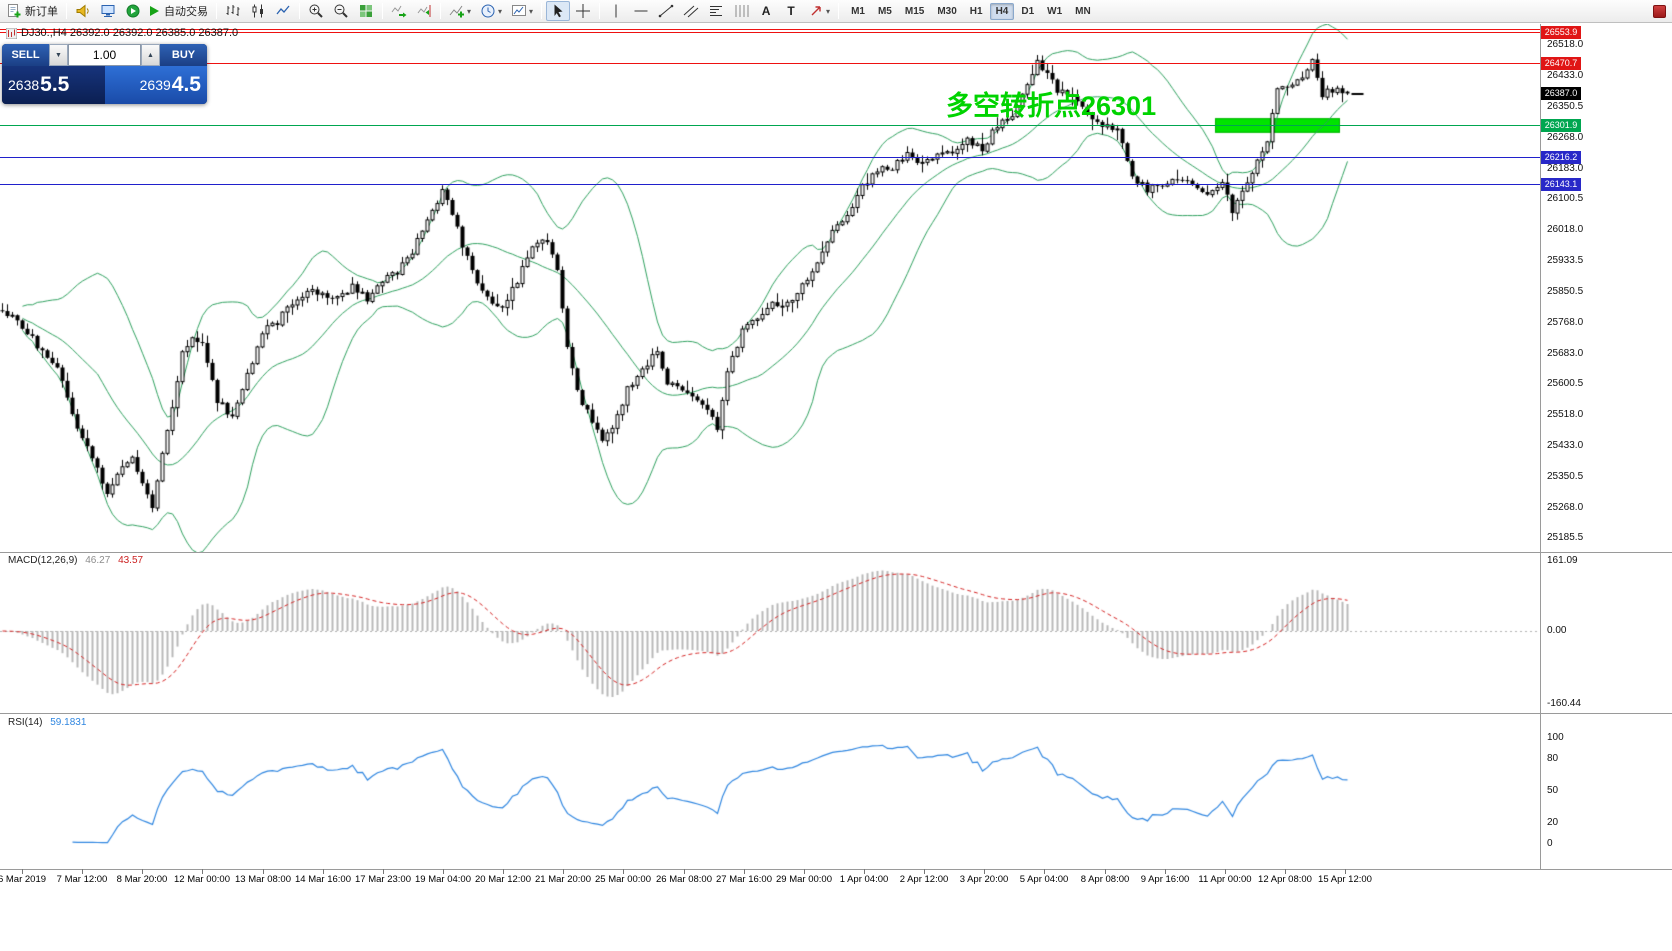 Image resolution: width=1672 pixels, height=951 pixels. I want to click on candlestick-chart-button, so click(258, 11).